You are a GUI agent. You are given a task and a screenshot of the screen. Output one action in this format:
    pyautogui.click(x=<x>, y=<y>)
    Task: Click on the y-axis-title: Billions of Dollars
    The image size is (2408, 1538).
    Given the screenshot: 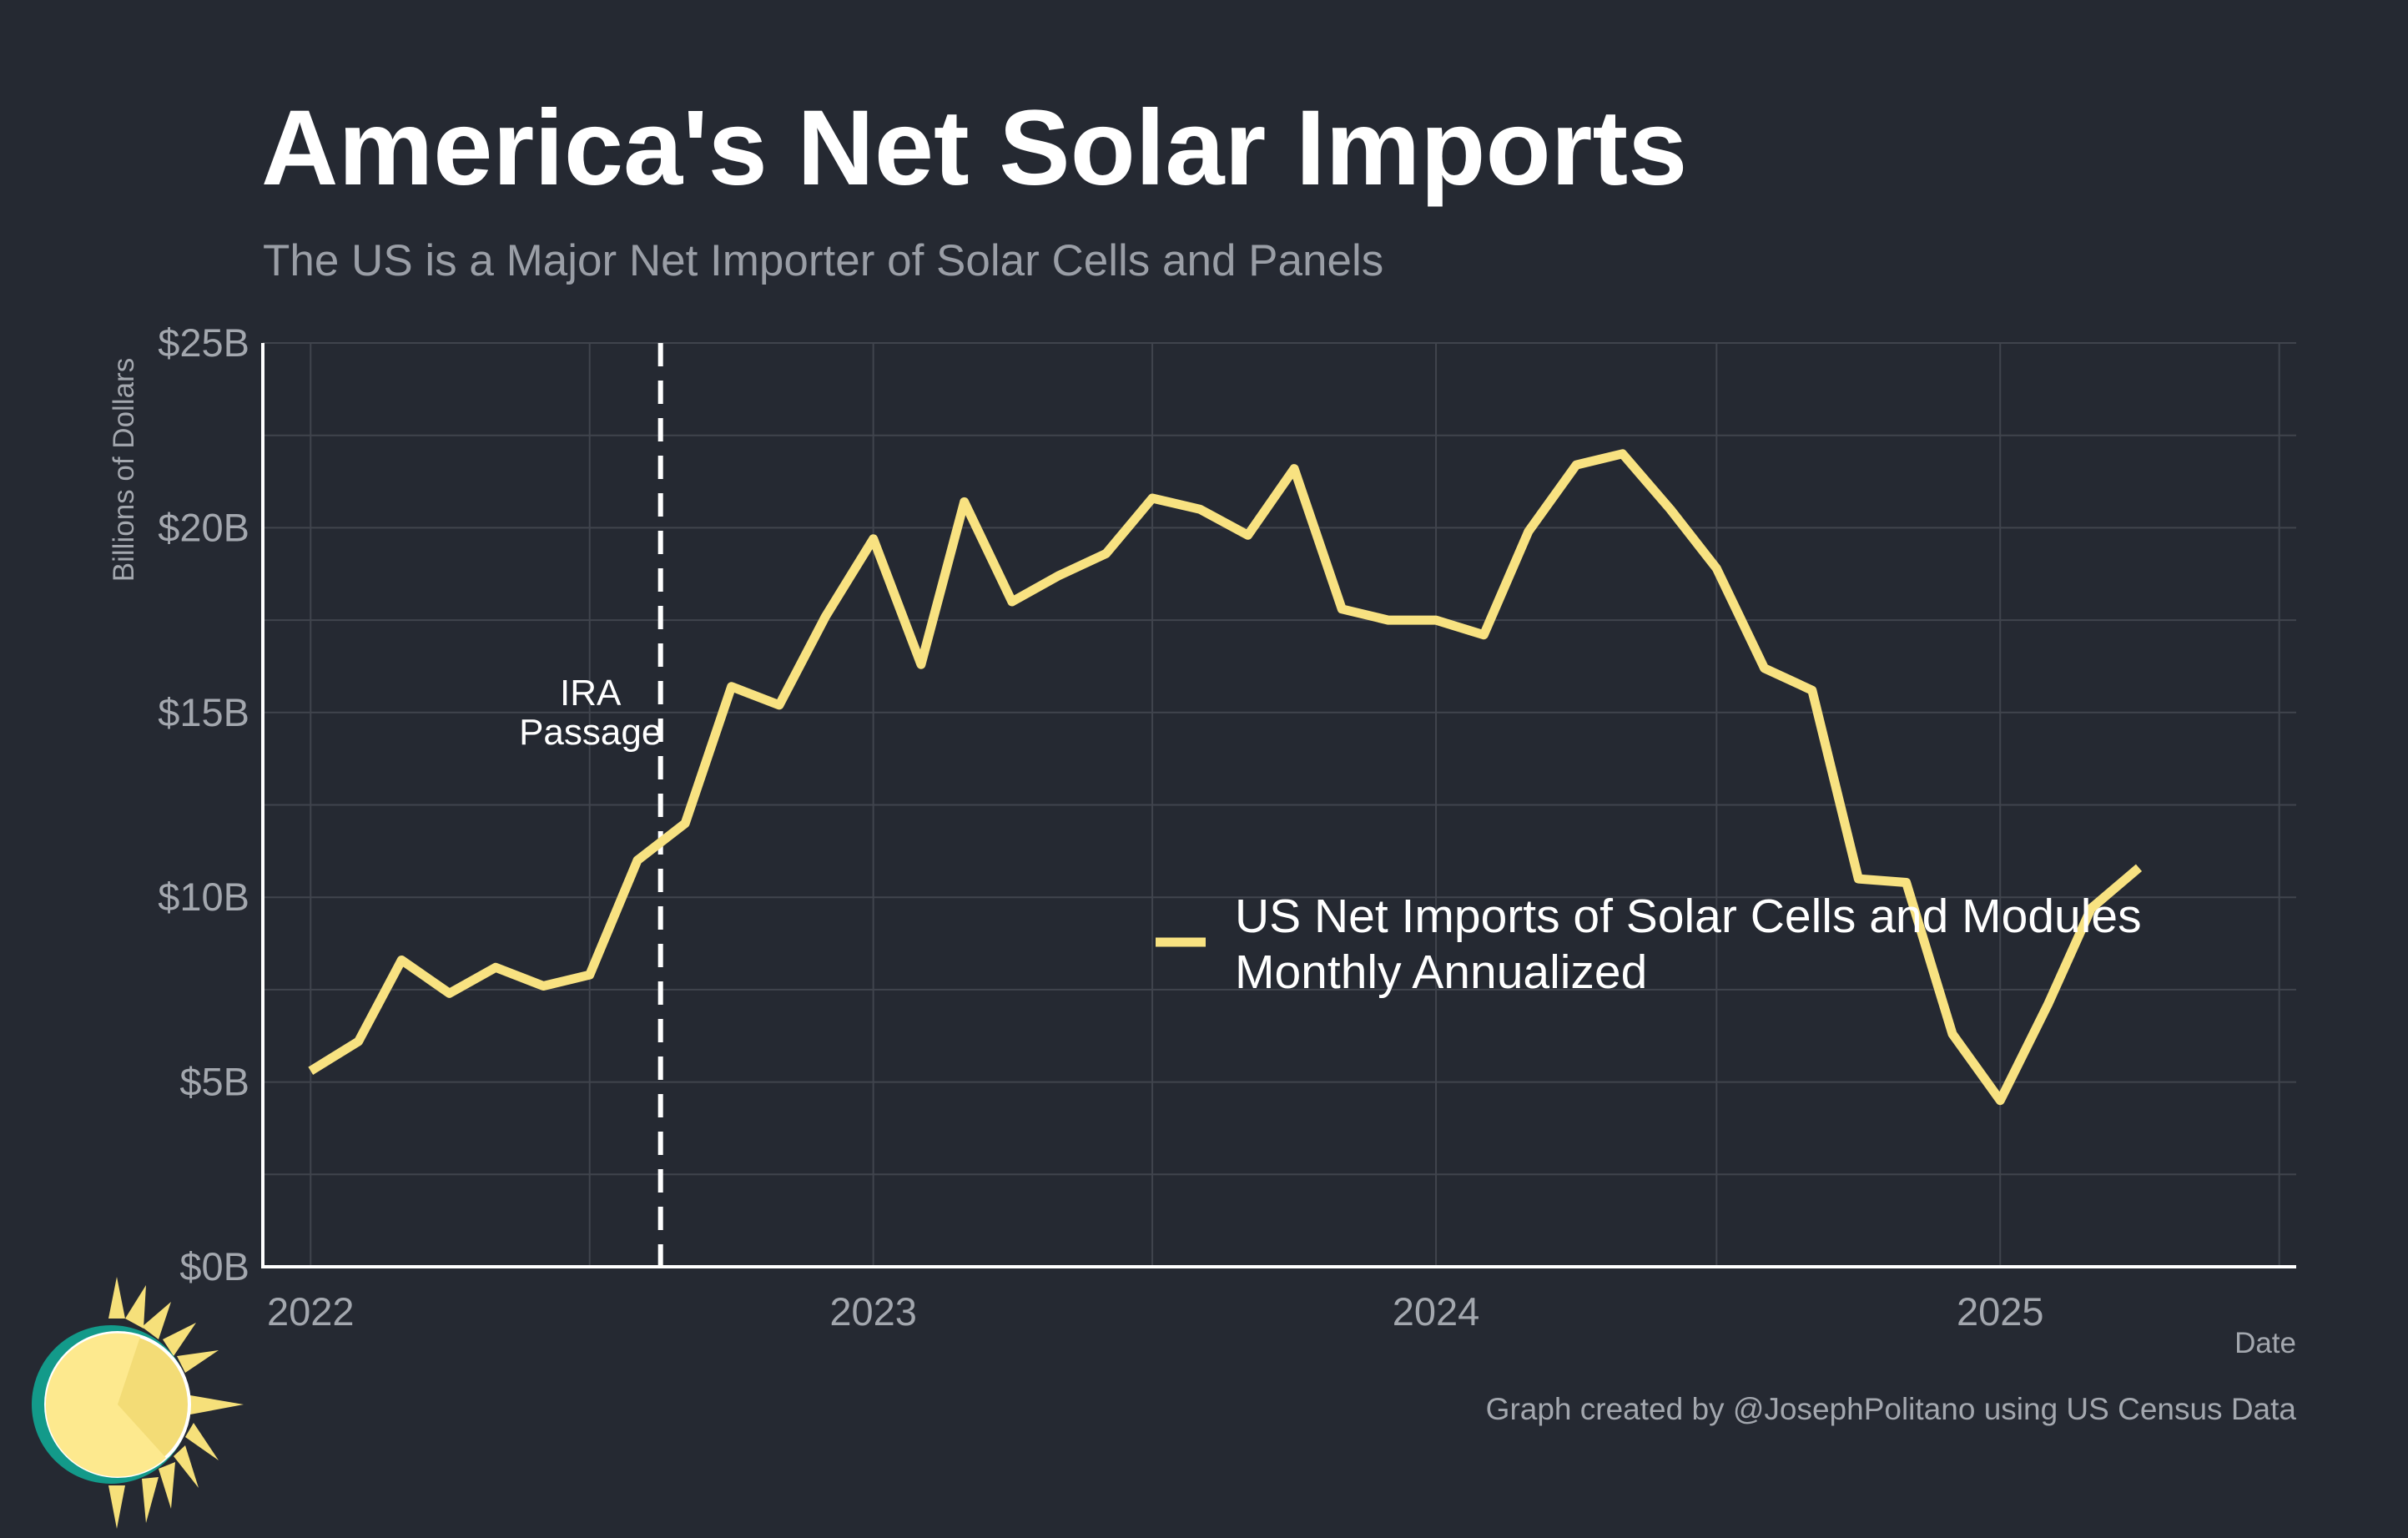 What is the action you would take?
    pyautogui.click(x=124, y=470)
    